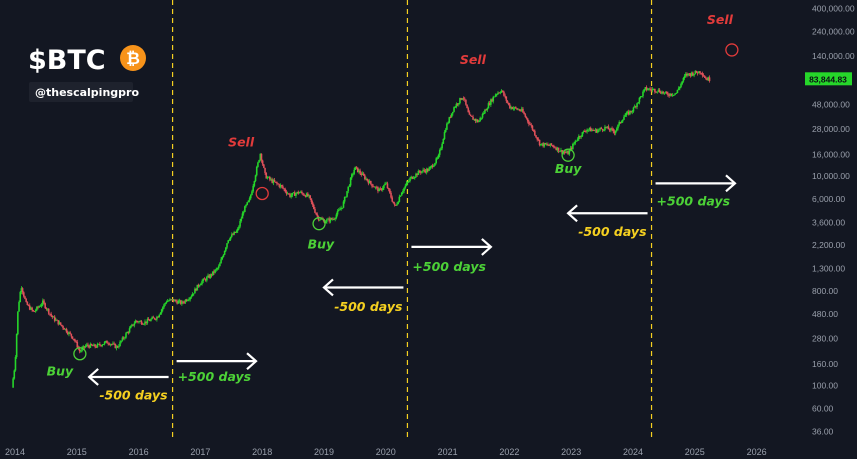  What do you see at coordinates (823, 408) in the screenshot?
I see `y-tick-label: 60.00` at bounding box center [823, 408].